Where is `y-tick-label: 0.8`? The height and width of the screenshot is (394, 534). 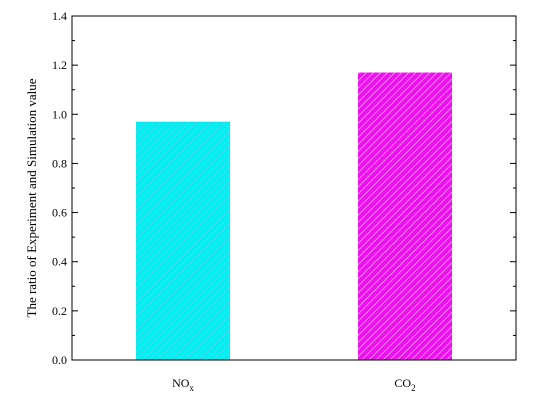 y-tick-label: 0.8 is located at coordinates (59, 163).